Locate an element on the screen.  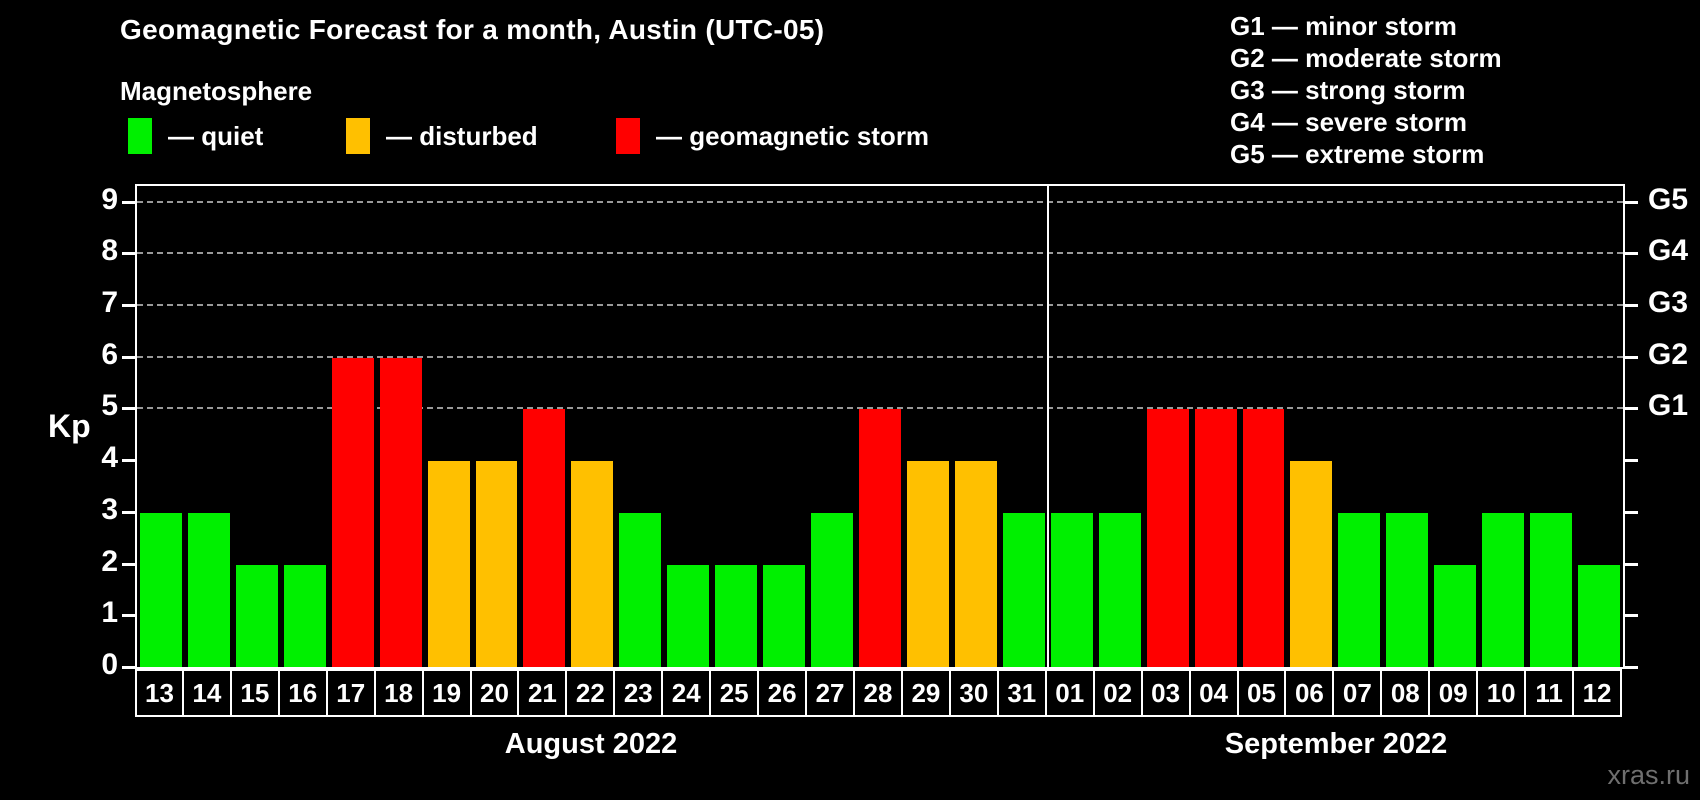
day-label-15: 15 is located at coordinates (254, 693).